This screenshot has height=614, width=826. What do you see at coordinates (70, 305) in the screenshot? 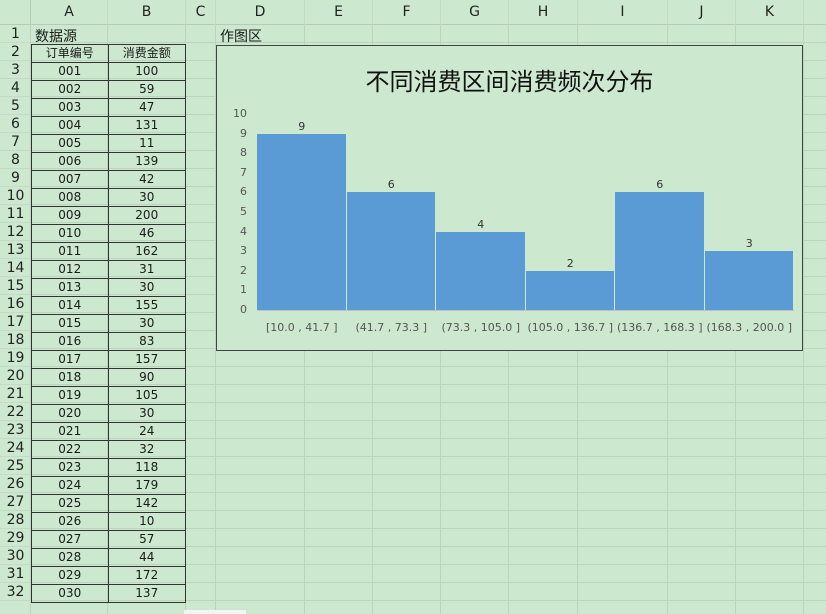
I see `table-cell: 014` at bounding box center [70, 305].